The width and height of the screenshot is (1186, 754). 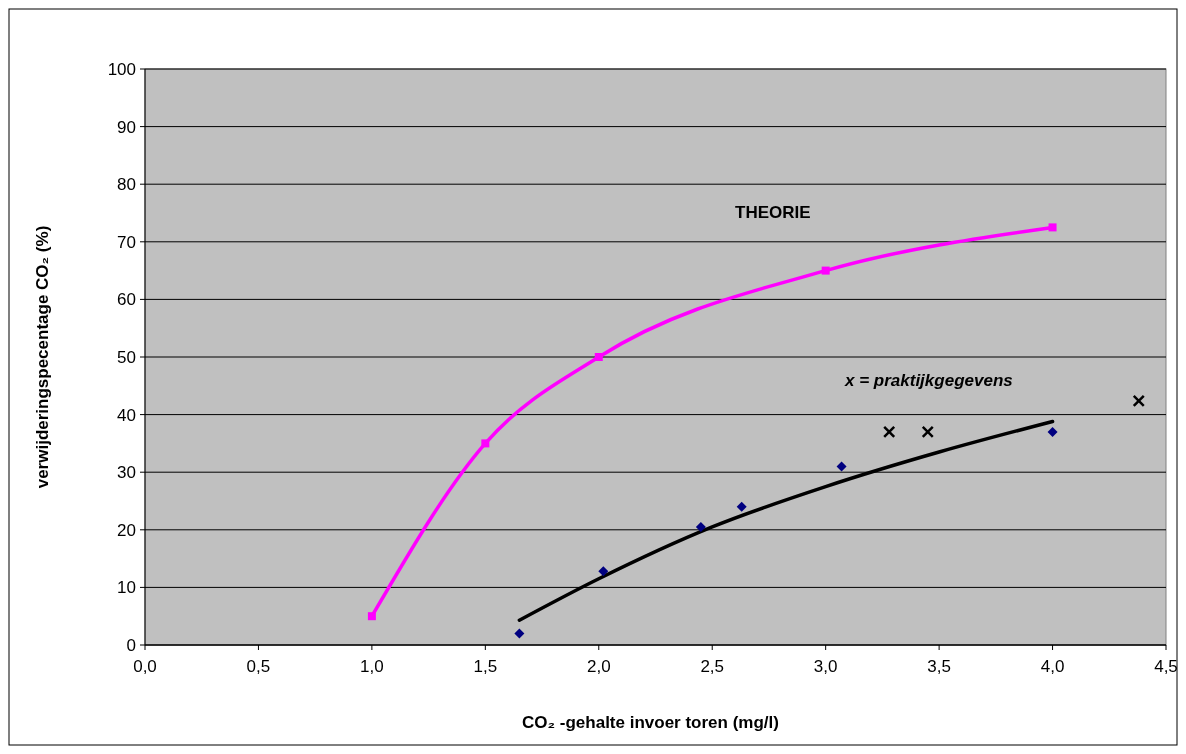 What do you see at coordinates (126, 185) in the screenshot?
I see `y-tick-label: 80` at bounding box center [126, 185].